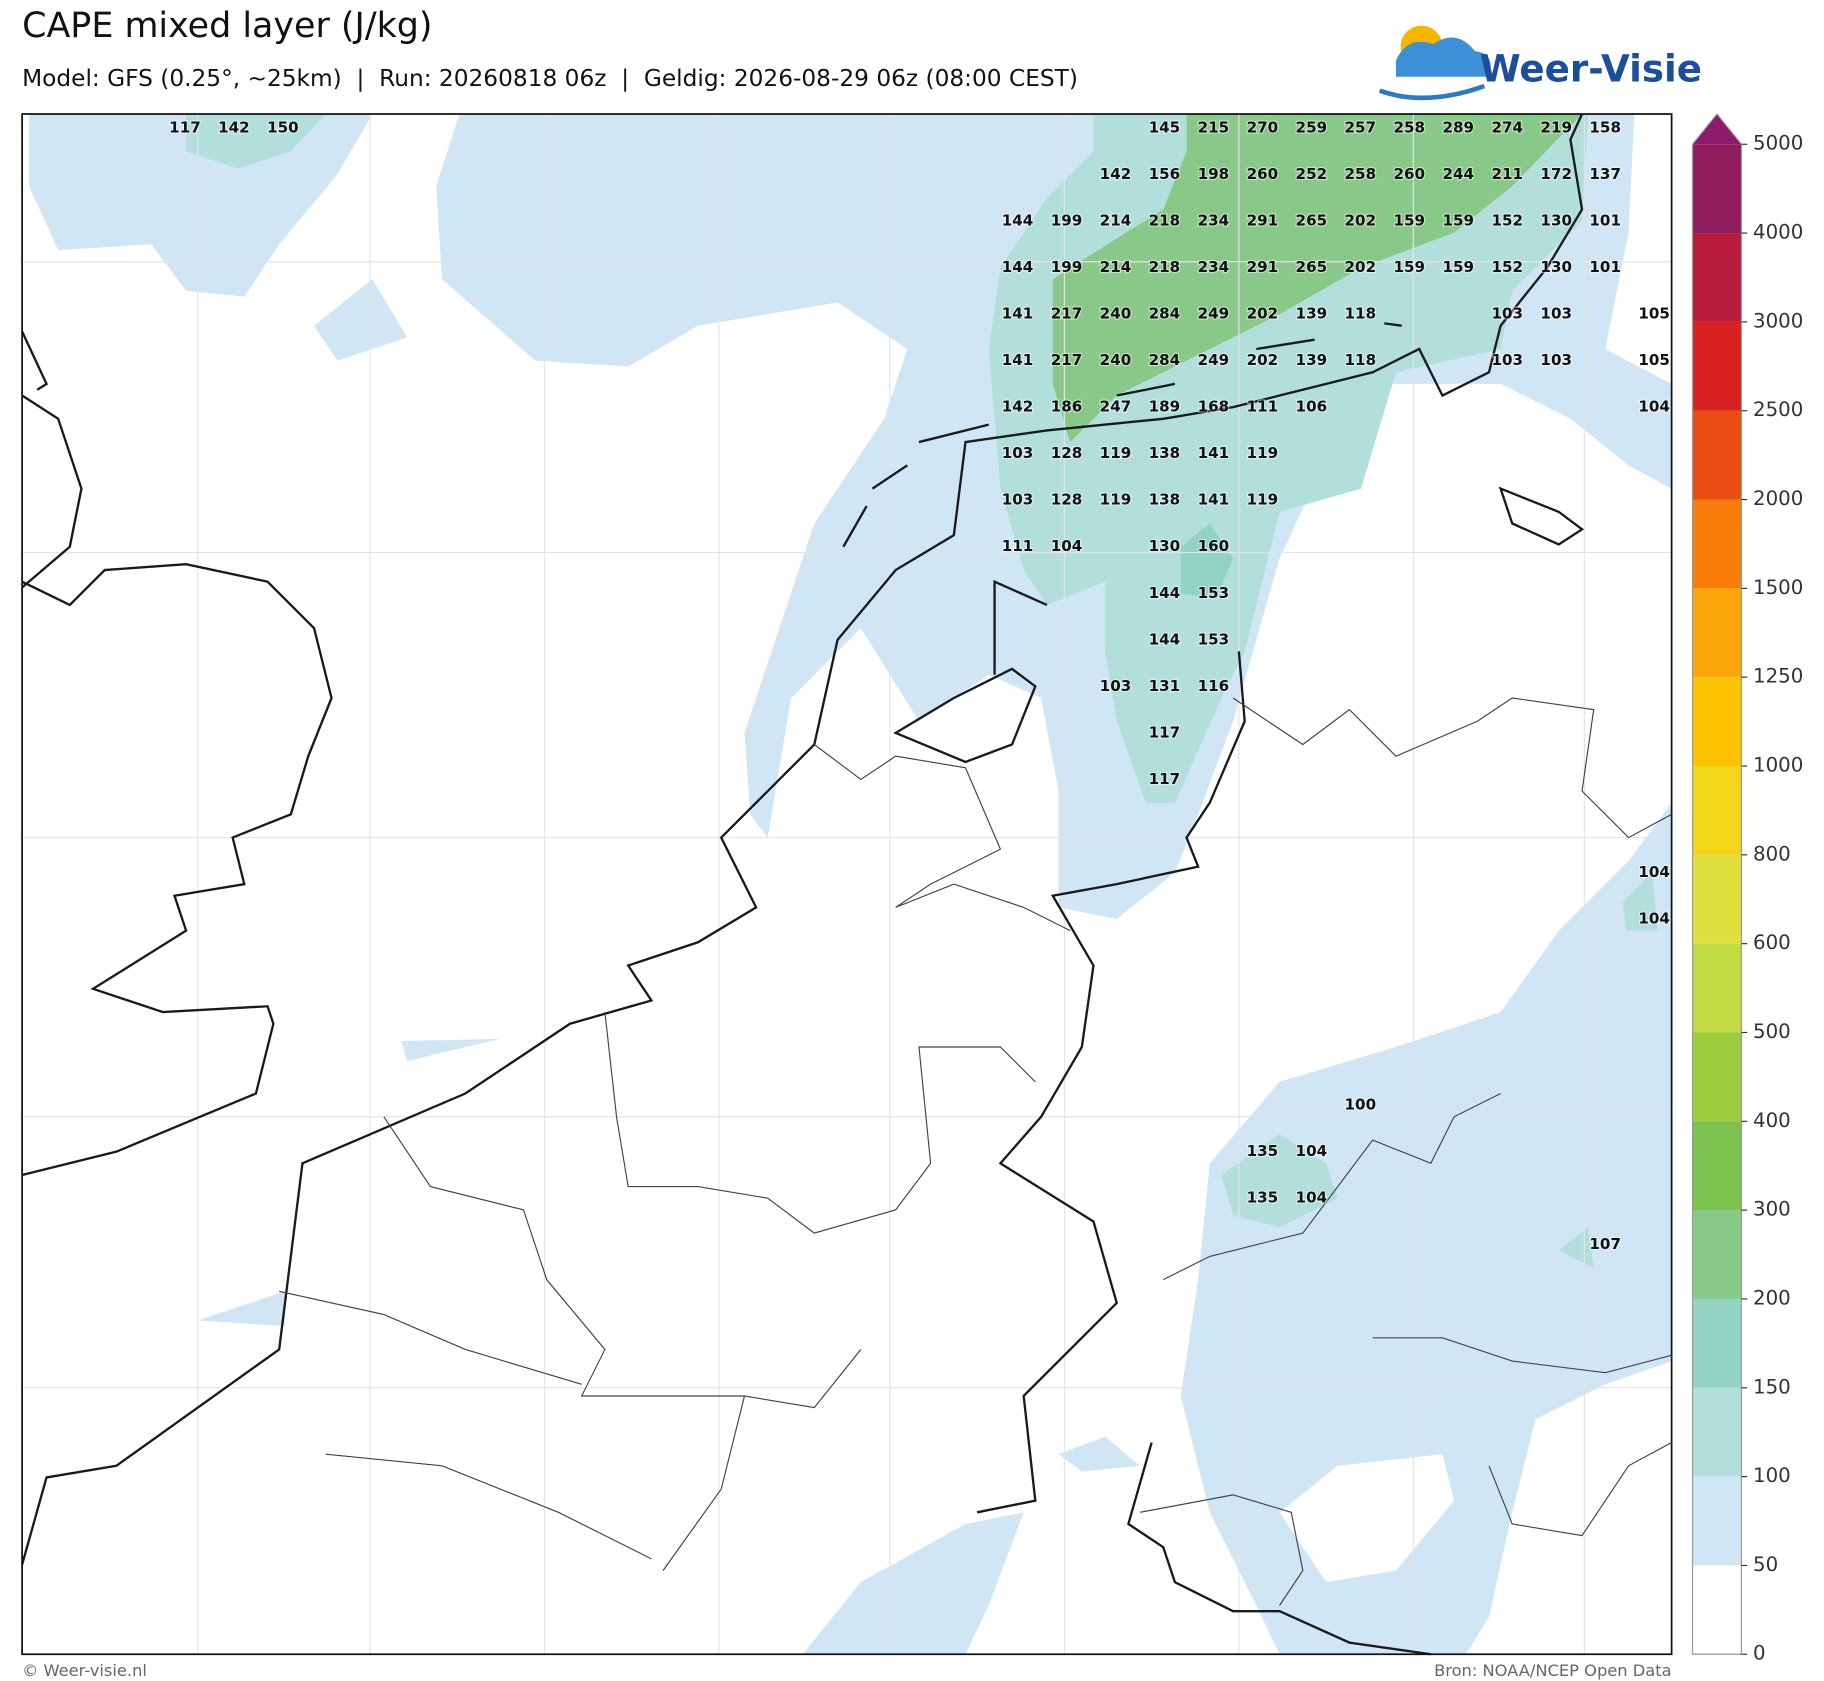 The height and width of the screenshot is (1681, 1824). What do you see at coordinates (1605, 174) in the screenshot?
I see `cape-label: 137` at bounding box center [1605, 174].